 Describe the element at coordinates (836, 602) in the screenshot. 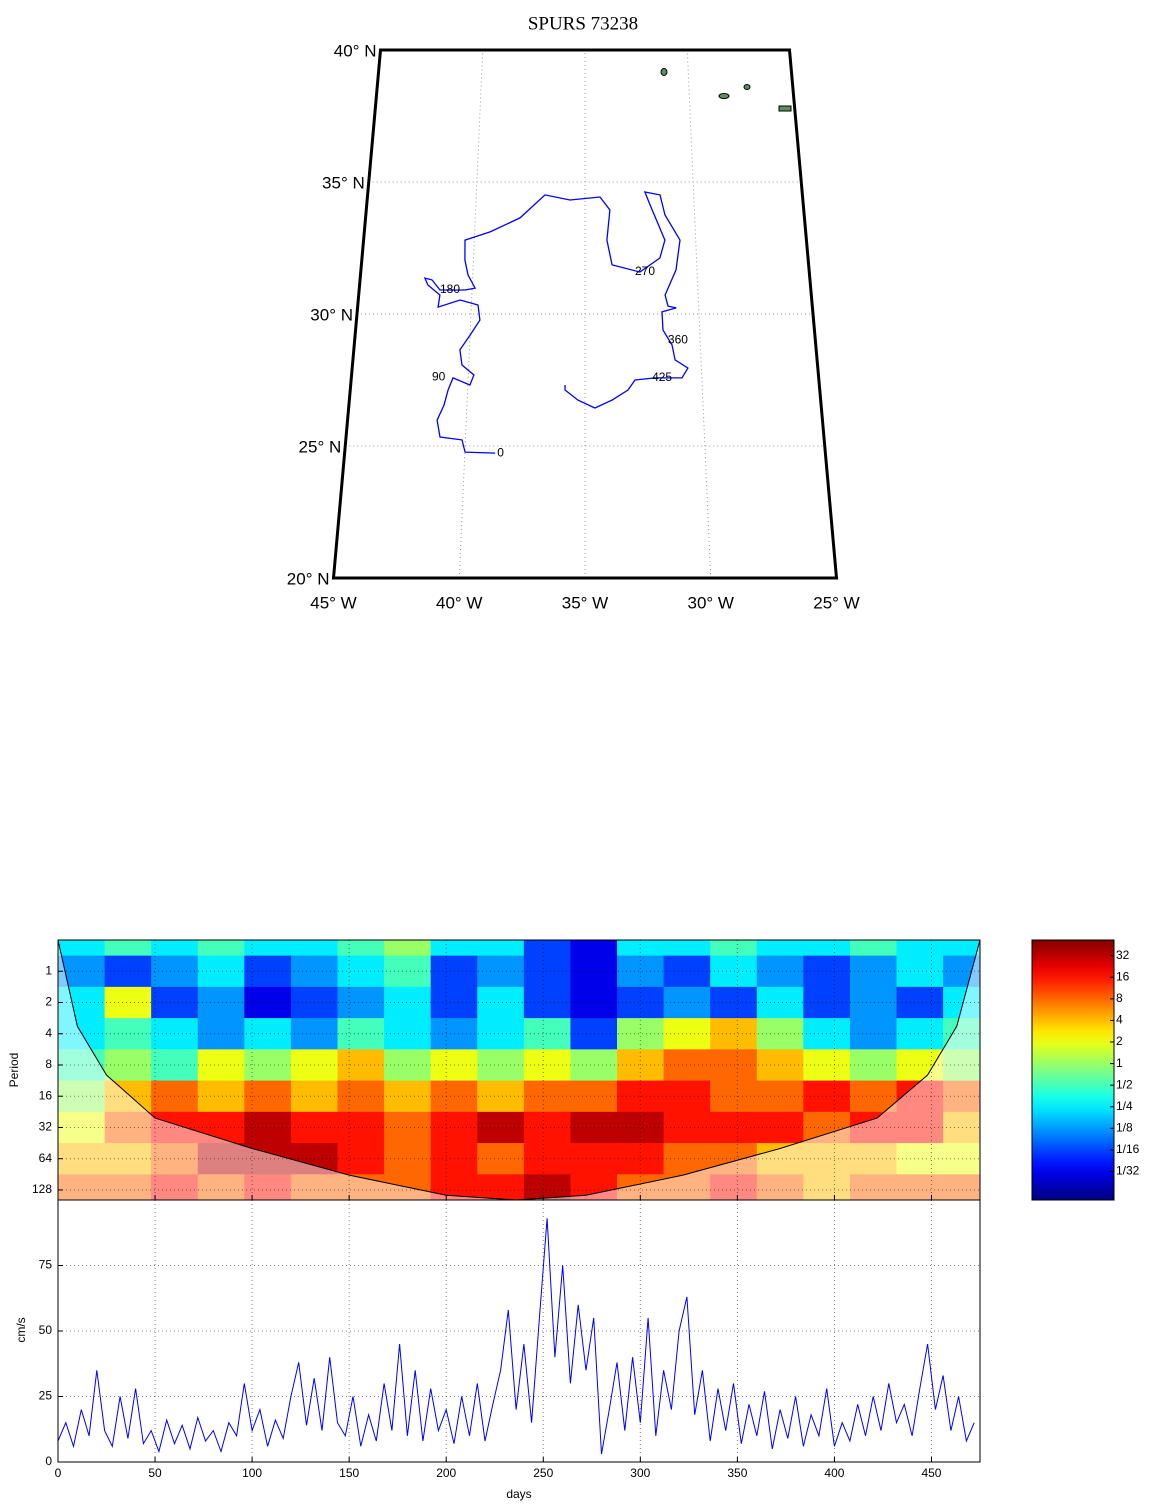

I see `x-tick-label: 25° W` at that location.